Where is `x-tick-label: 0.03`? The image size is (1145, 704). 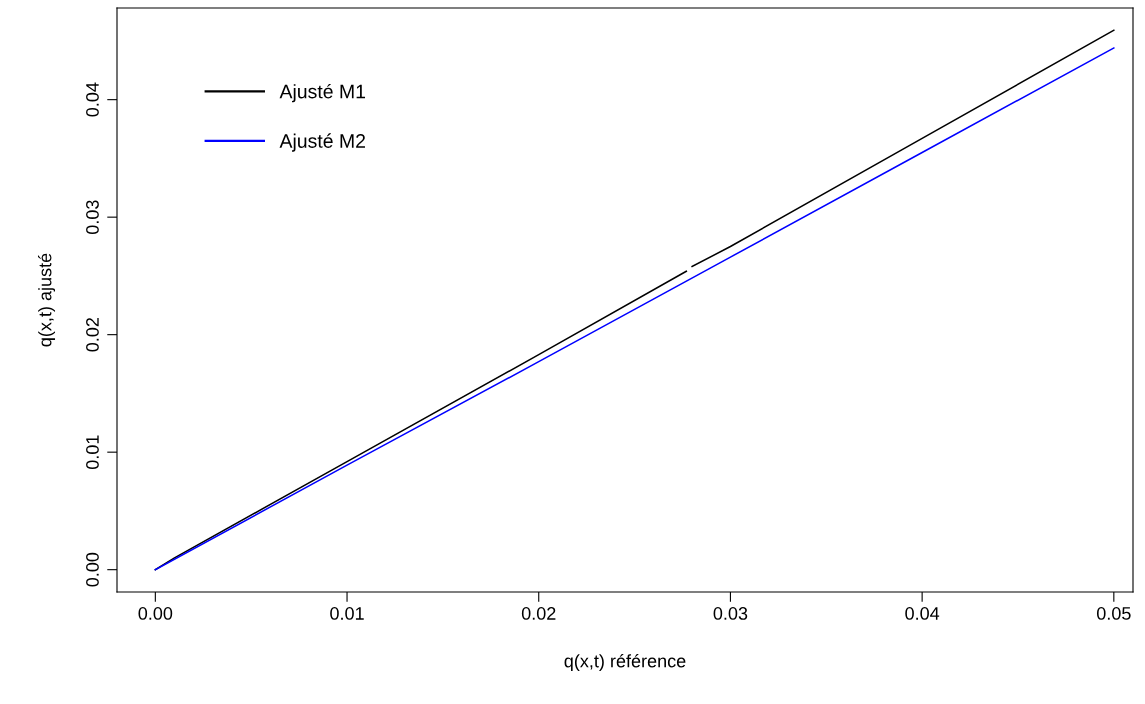 x-tick-label: 0.03 is located at coordinates (730, 613).